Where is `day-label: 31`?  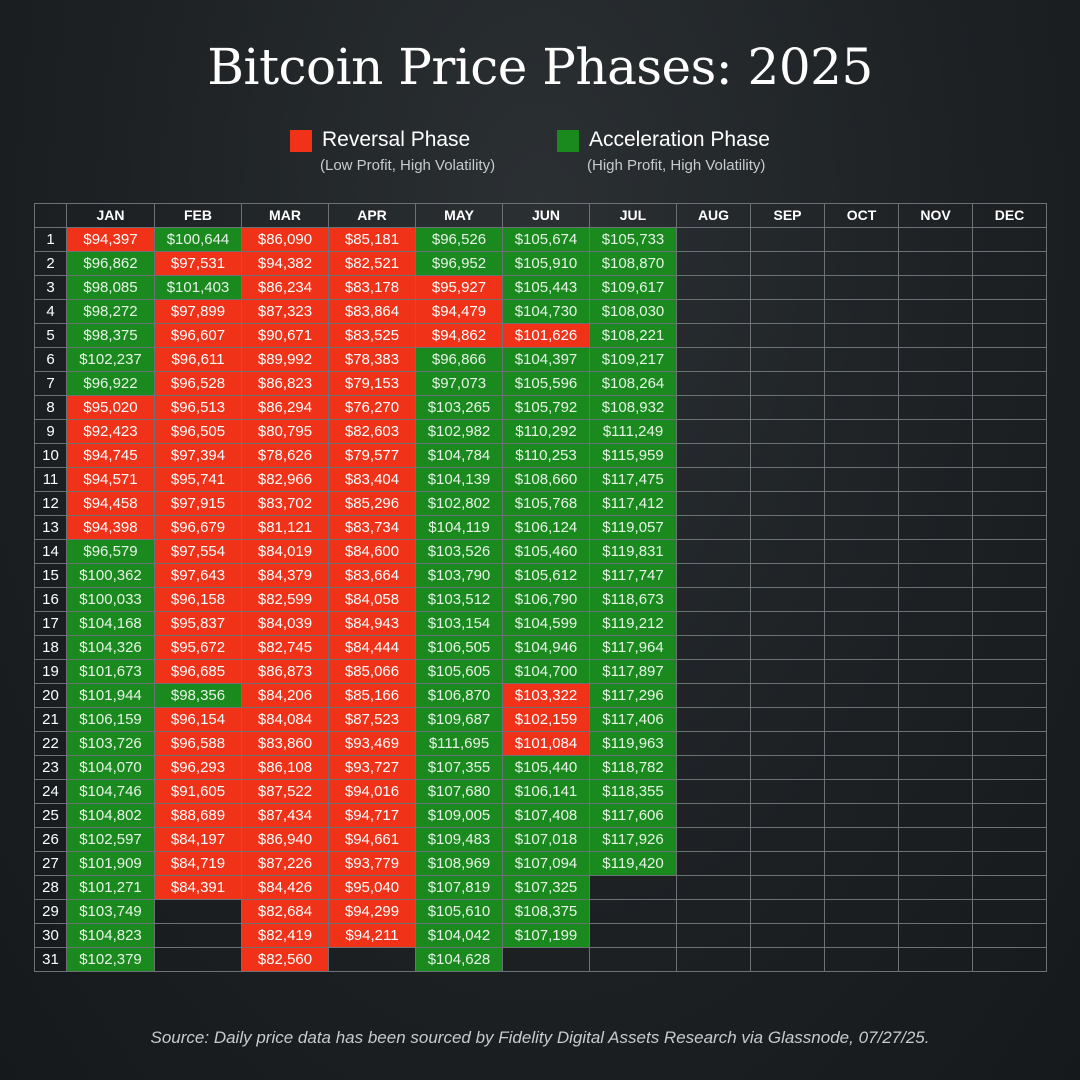
day-label: 31 is located at coordinates (50, 959).